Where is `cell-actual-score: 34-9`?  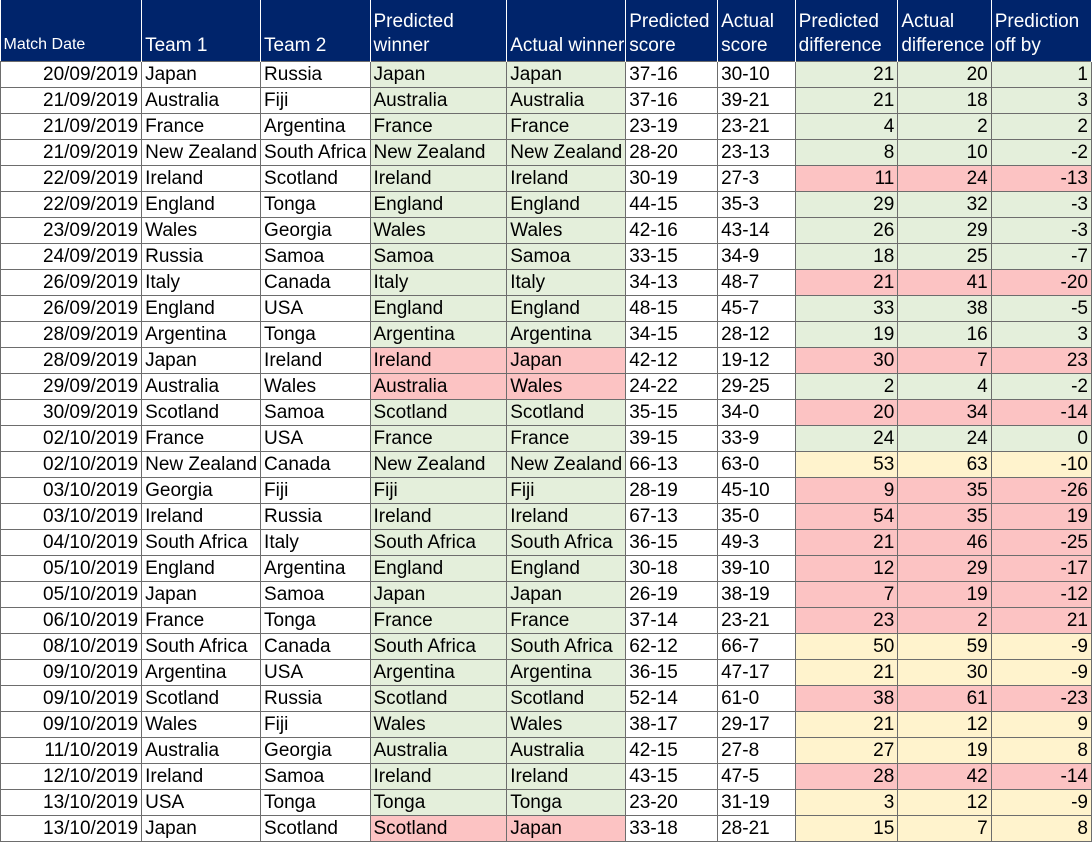 cell-actual-score: 34-9 is located at coordinates (756, 256).